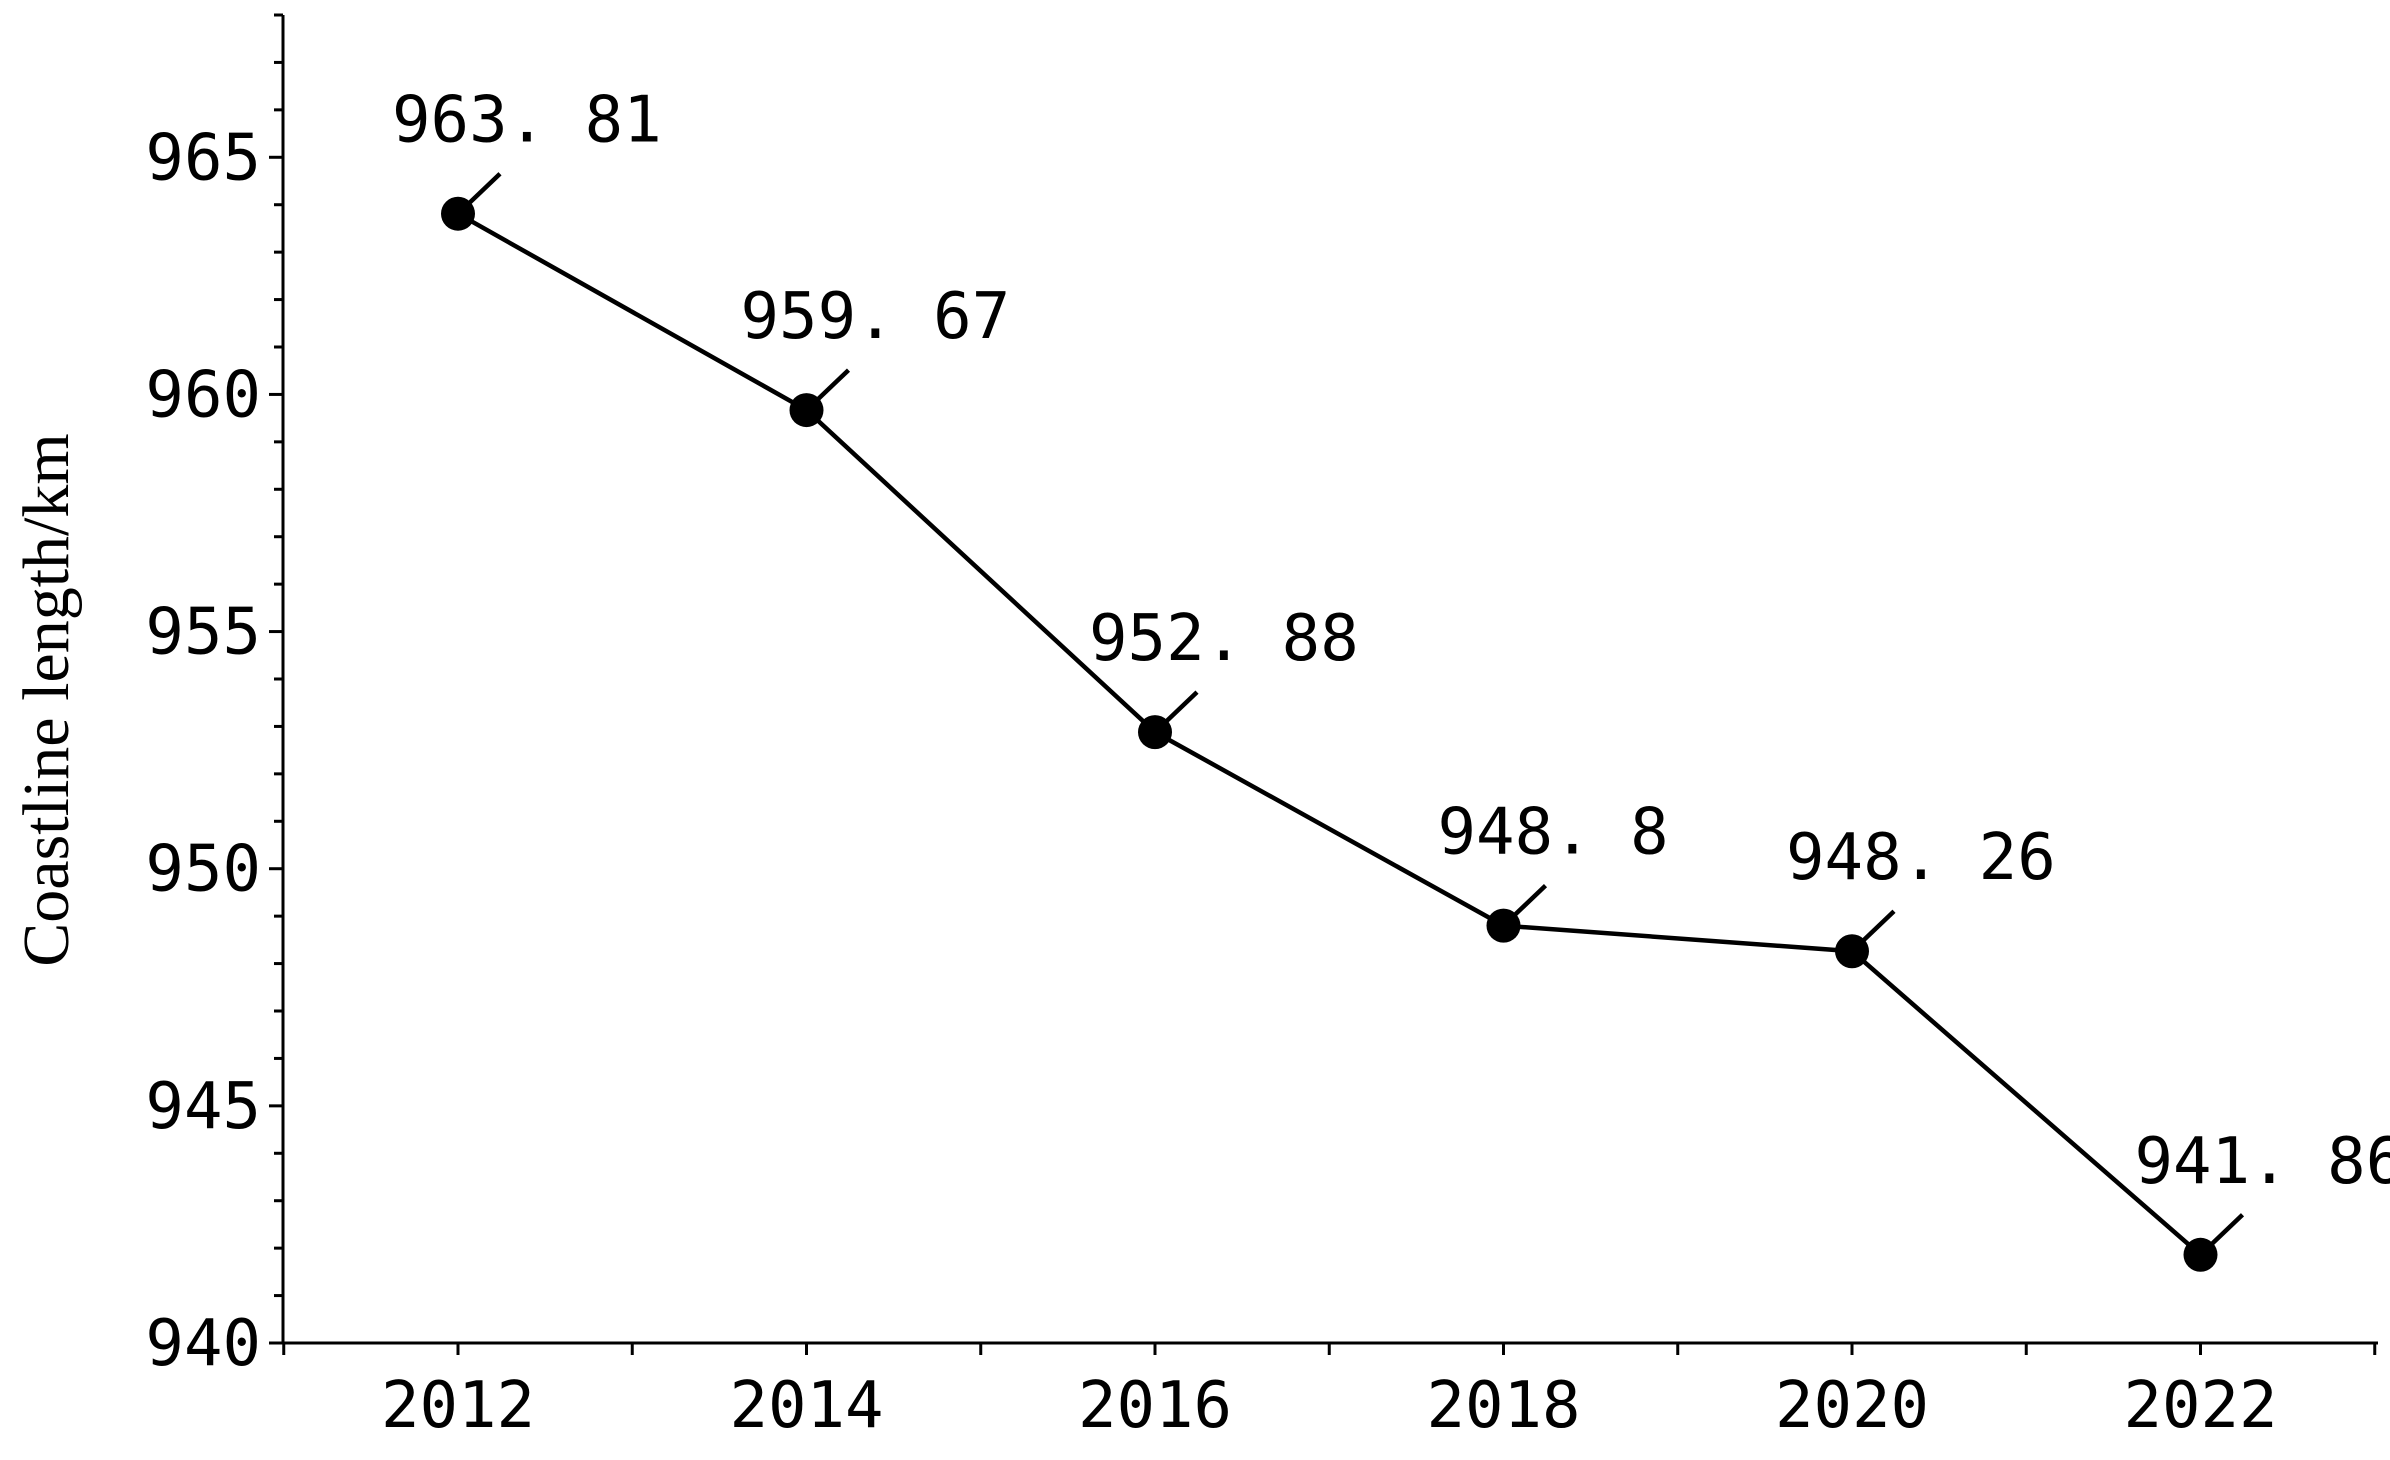 This screenshot has height=1460, width=2390. Describe the element at coordinates (203, 1344) in the screenshot. I see `y-tick-label: 940` at that location.